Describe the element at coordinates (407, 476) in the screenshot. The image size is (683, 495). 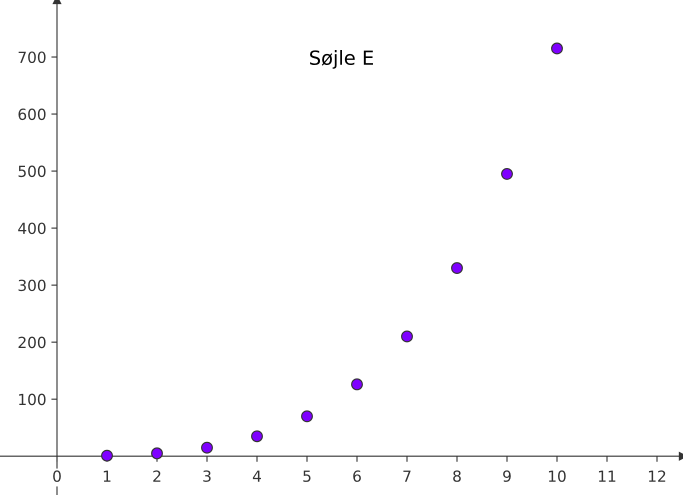
I see `x-tick-label: 7` at that location.